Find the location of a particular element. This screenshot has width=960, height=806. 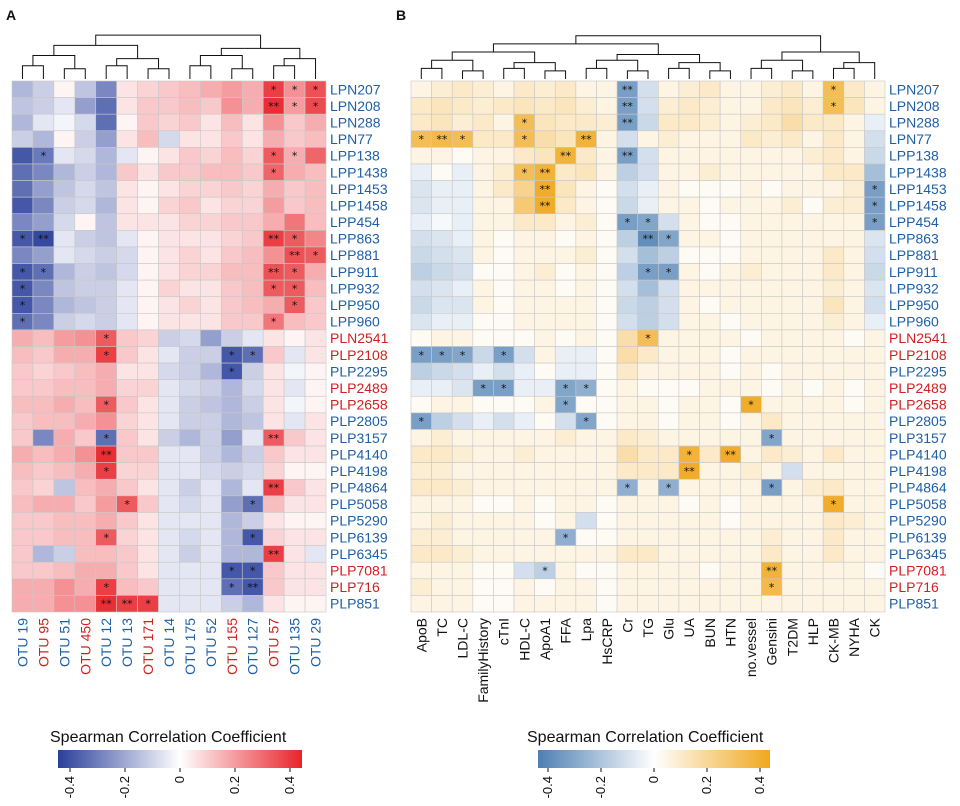

legend-tick-label: 0 is located at coordinates (653, 779).